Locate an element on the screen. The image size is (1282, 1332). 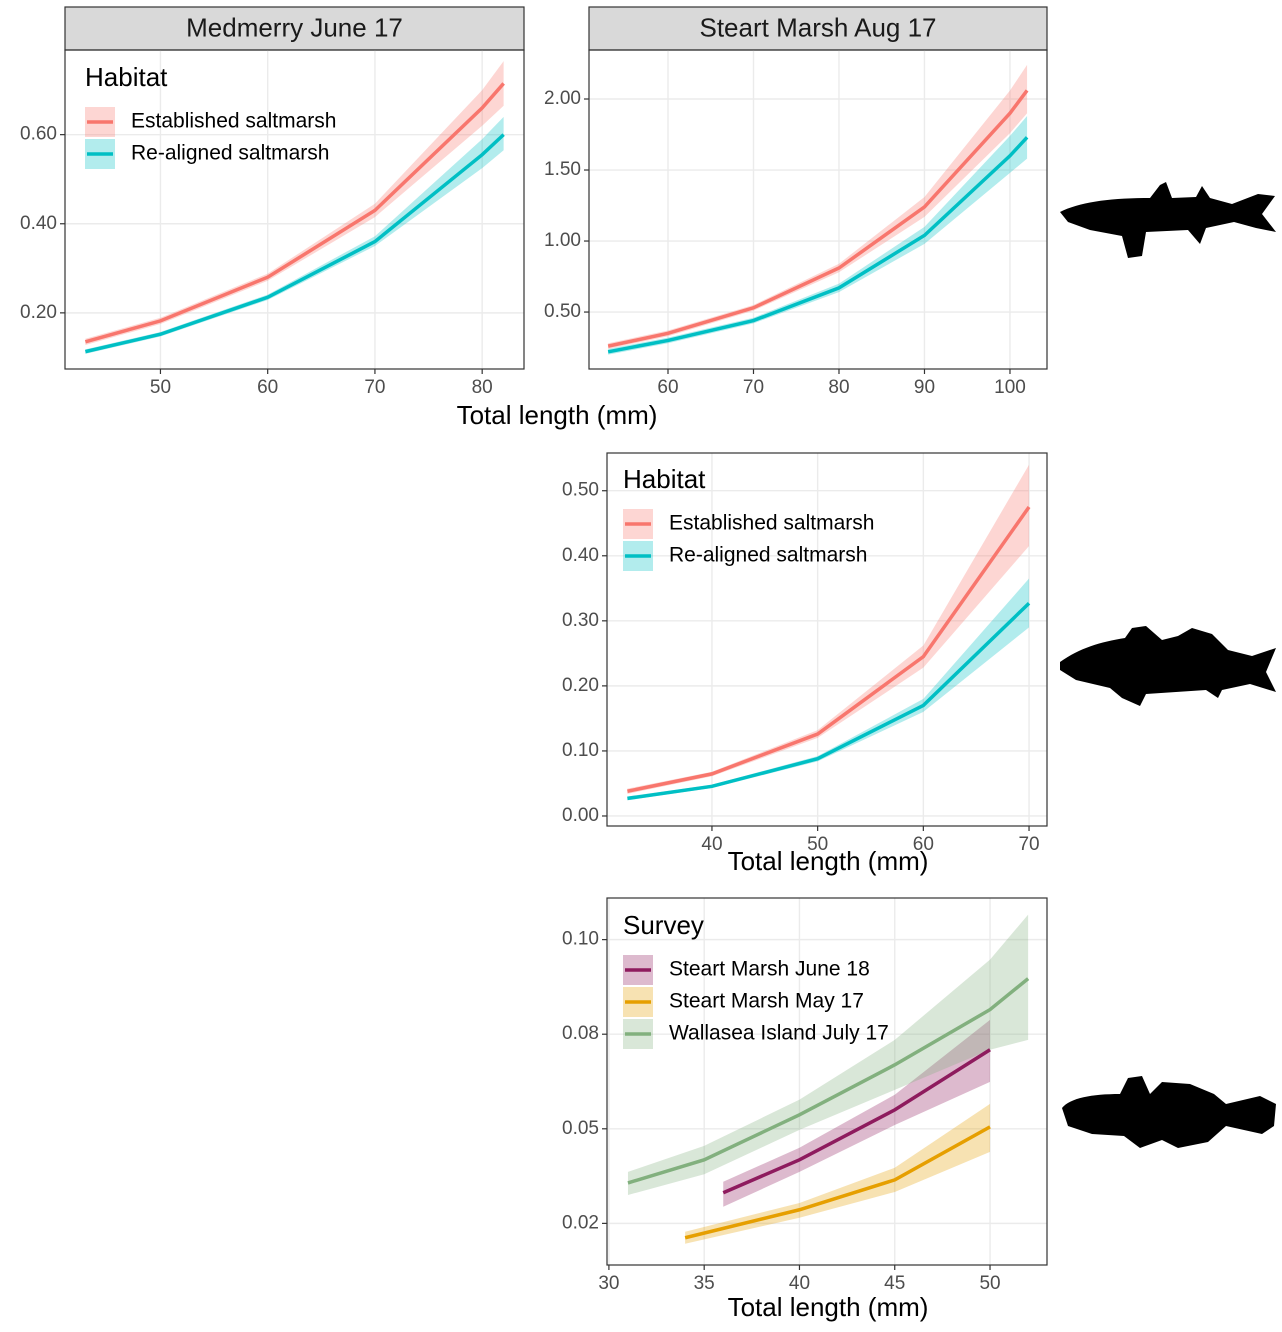
fish-bass is located at coordinates (1168, 666).